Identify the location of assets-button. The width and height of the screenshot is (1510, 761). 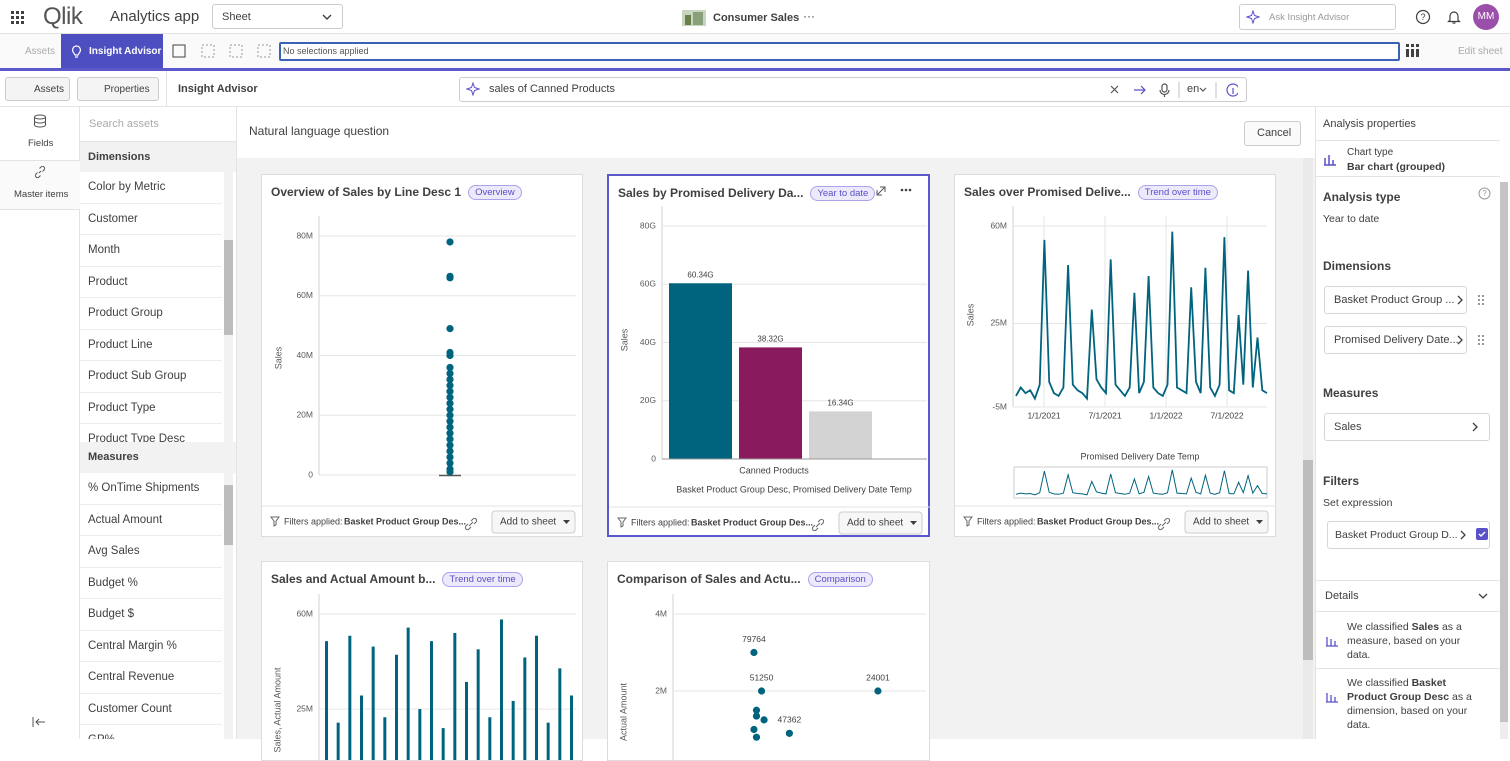
(37, 89).